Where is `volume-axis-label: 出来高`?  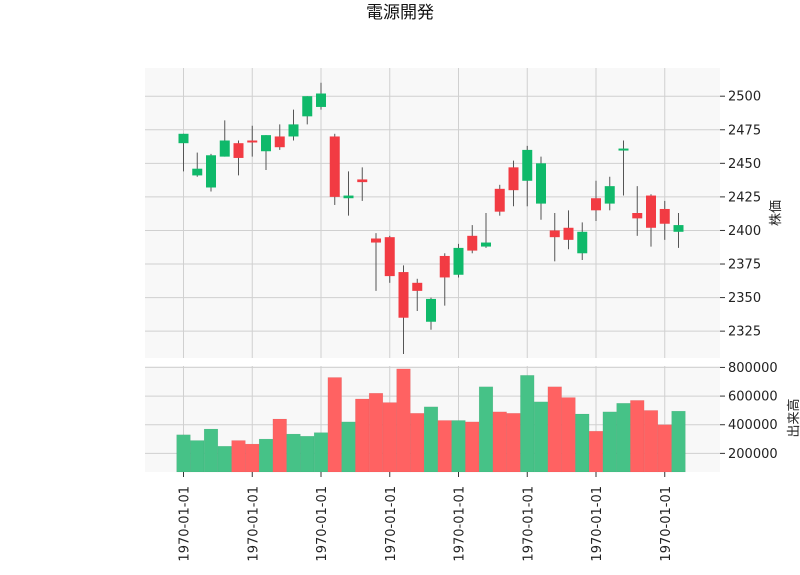
volume-axis-label: 出来高 is located at coordinates (793, 417).